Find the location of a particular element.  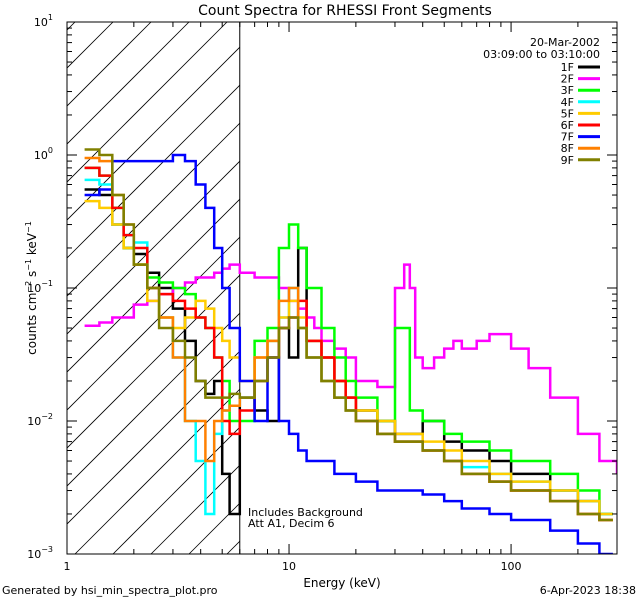

legend-label-4f: 4F is located at coordinates (567, 102).